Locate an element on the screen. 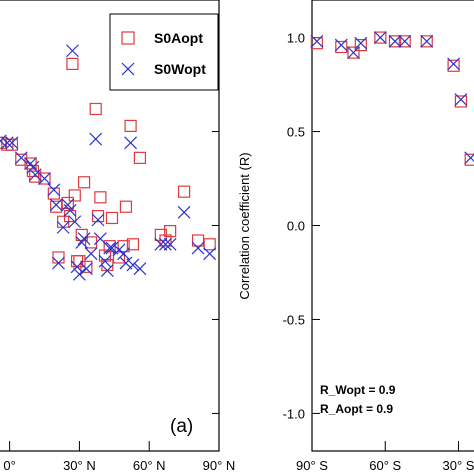 This screenshot has width=474, height=474. y-tick-label-b: 0.5 is located at coordinates (296, 132).